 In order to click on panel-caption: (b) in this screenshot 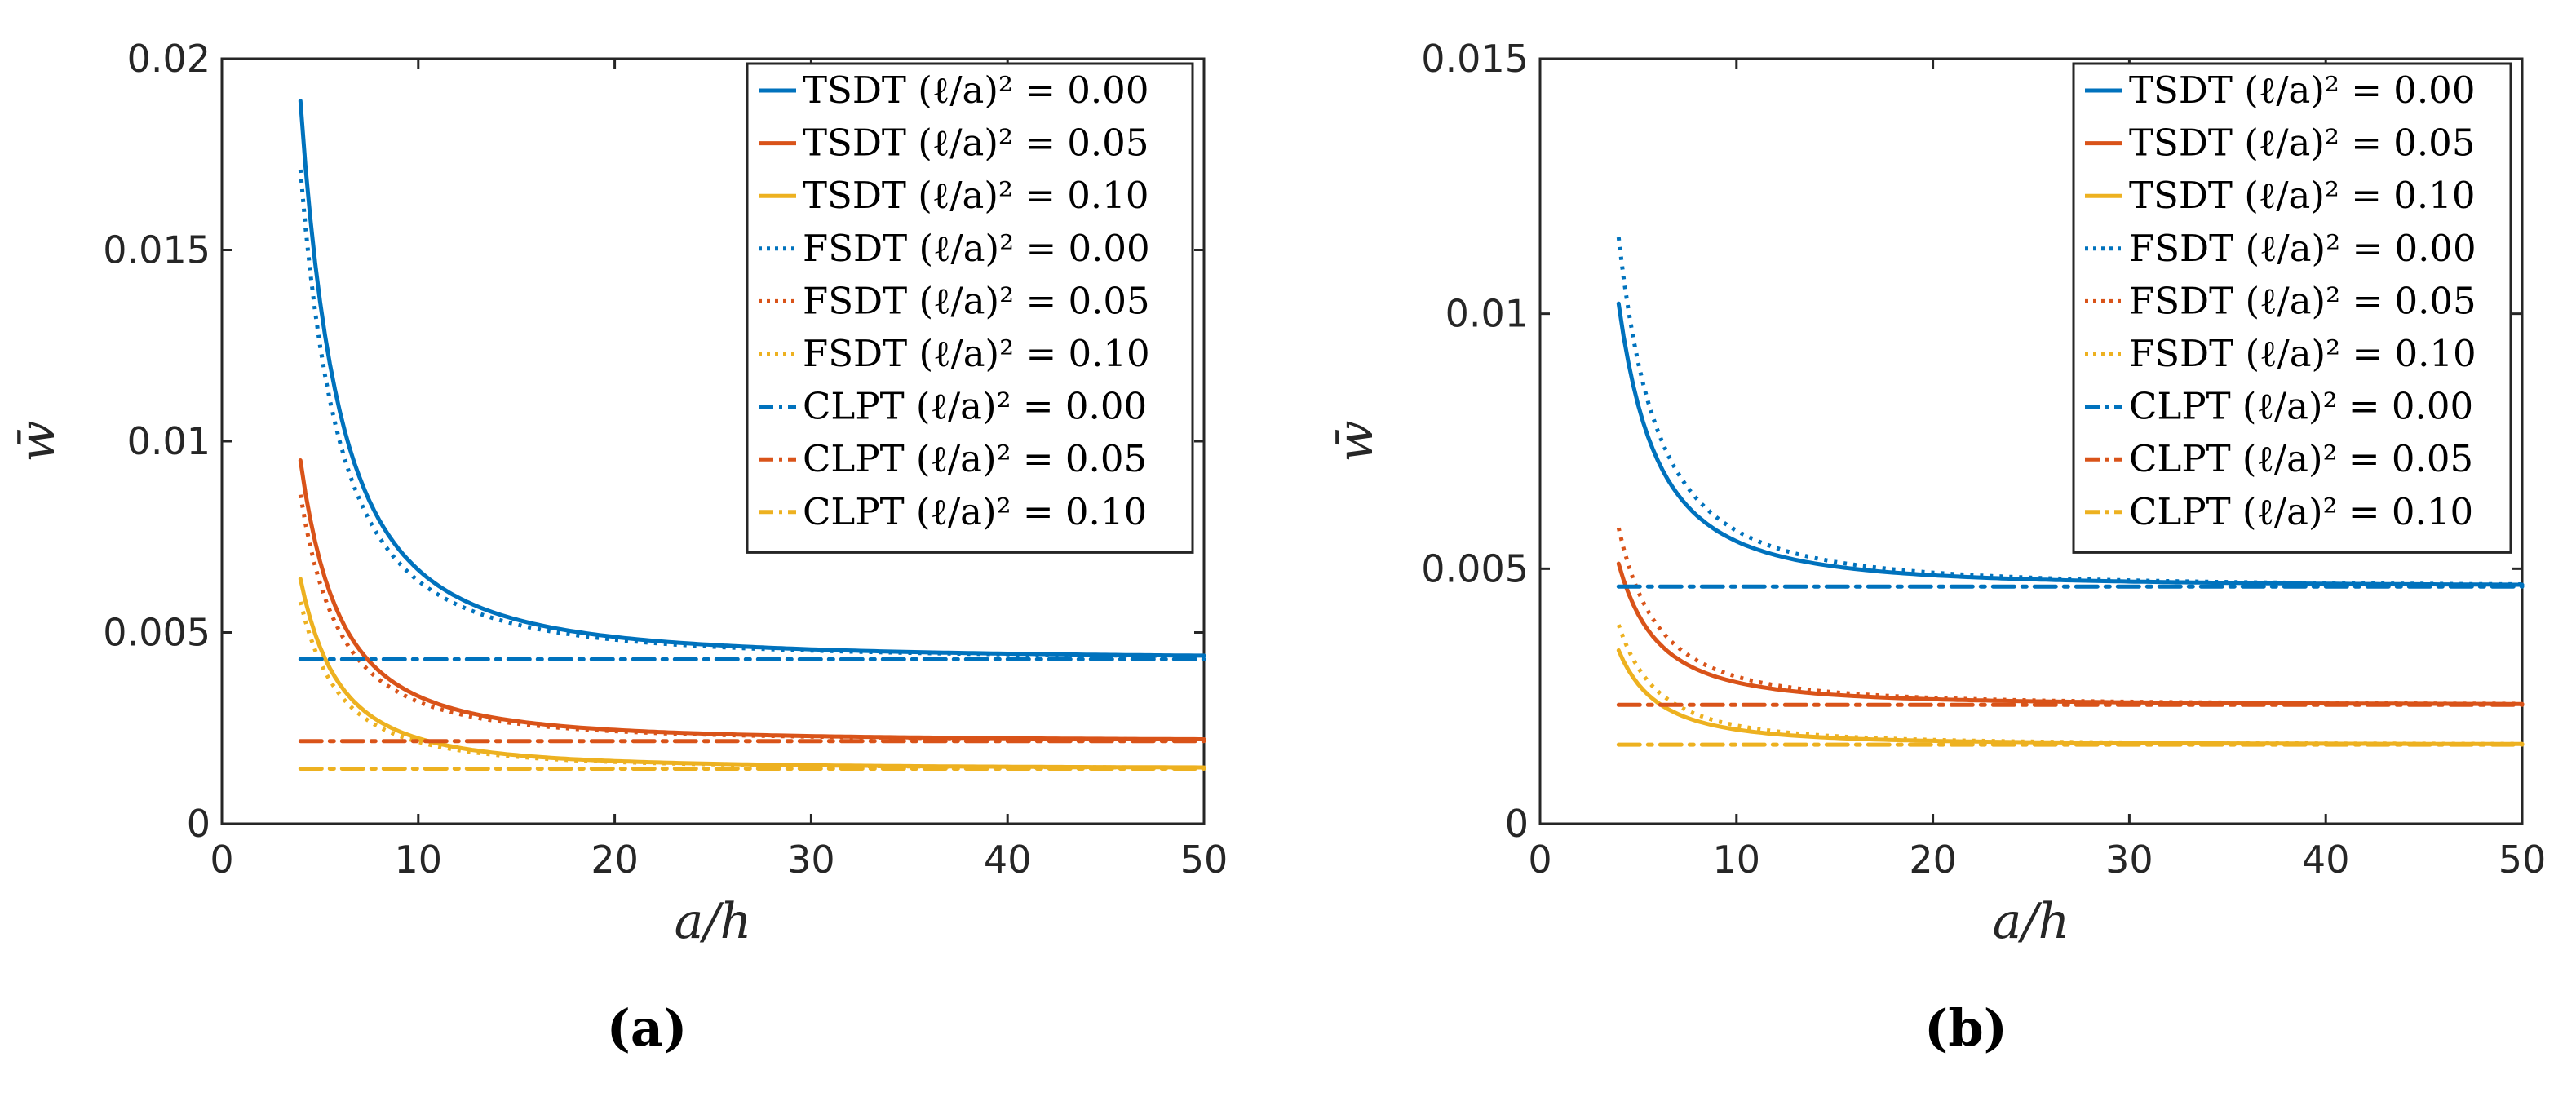, I will do `click(1965, 1028)`.